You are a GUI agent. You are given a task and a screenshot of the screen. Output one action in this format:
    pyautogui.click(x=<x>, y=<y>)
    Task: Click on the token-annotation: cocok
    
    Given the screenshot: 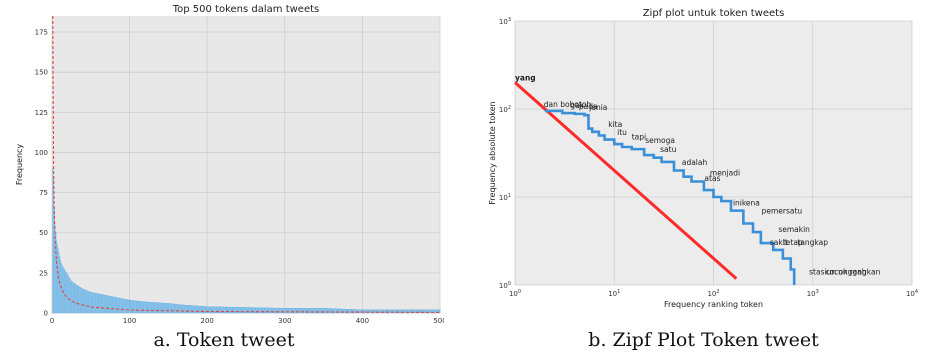 What is the action you would take?
    pyautogui.click(x=837, y=271)
    